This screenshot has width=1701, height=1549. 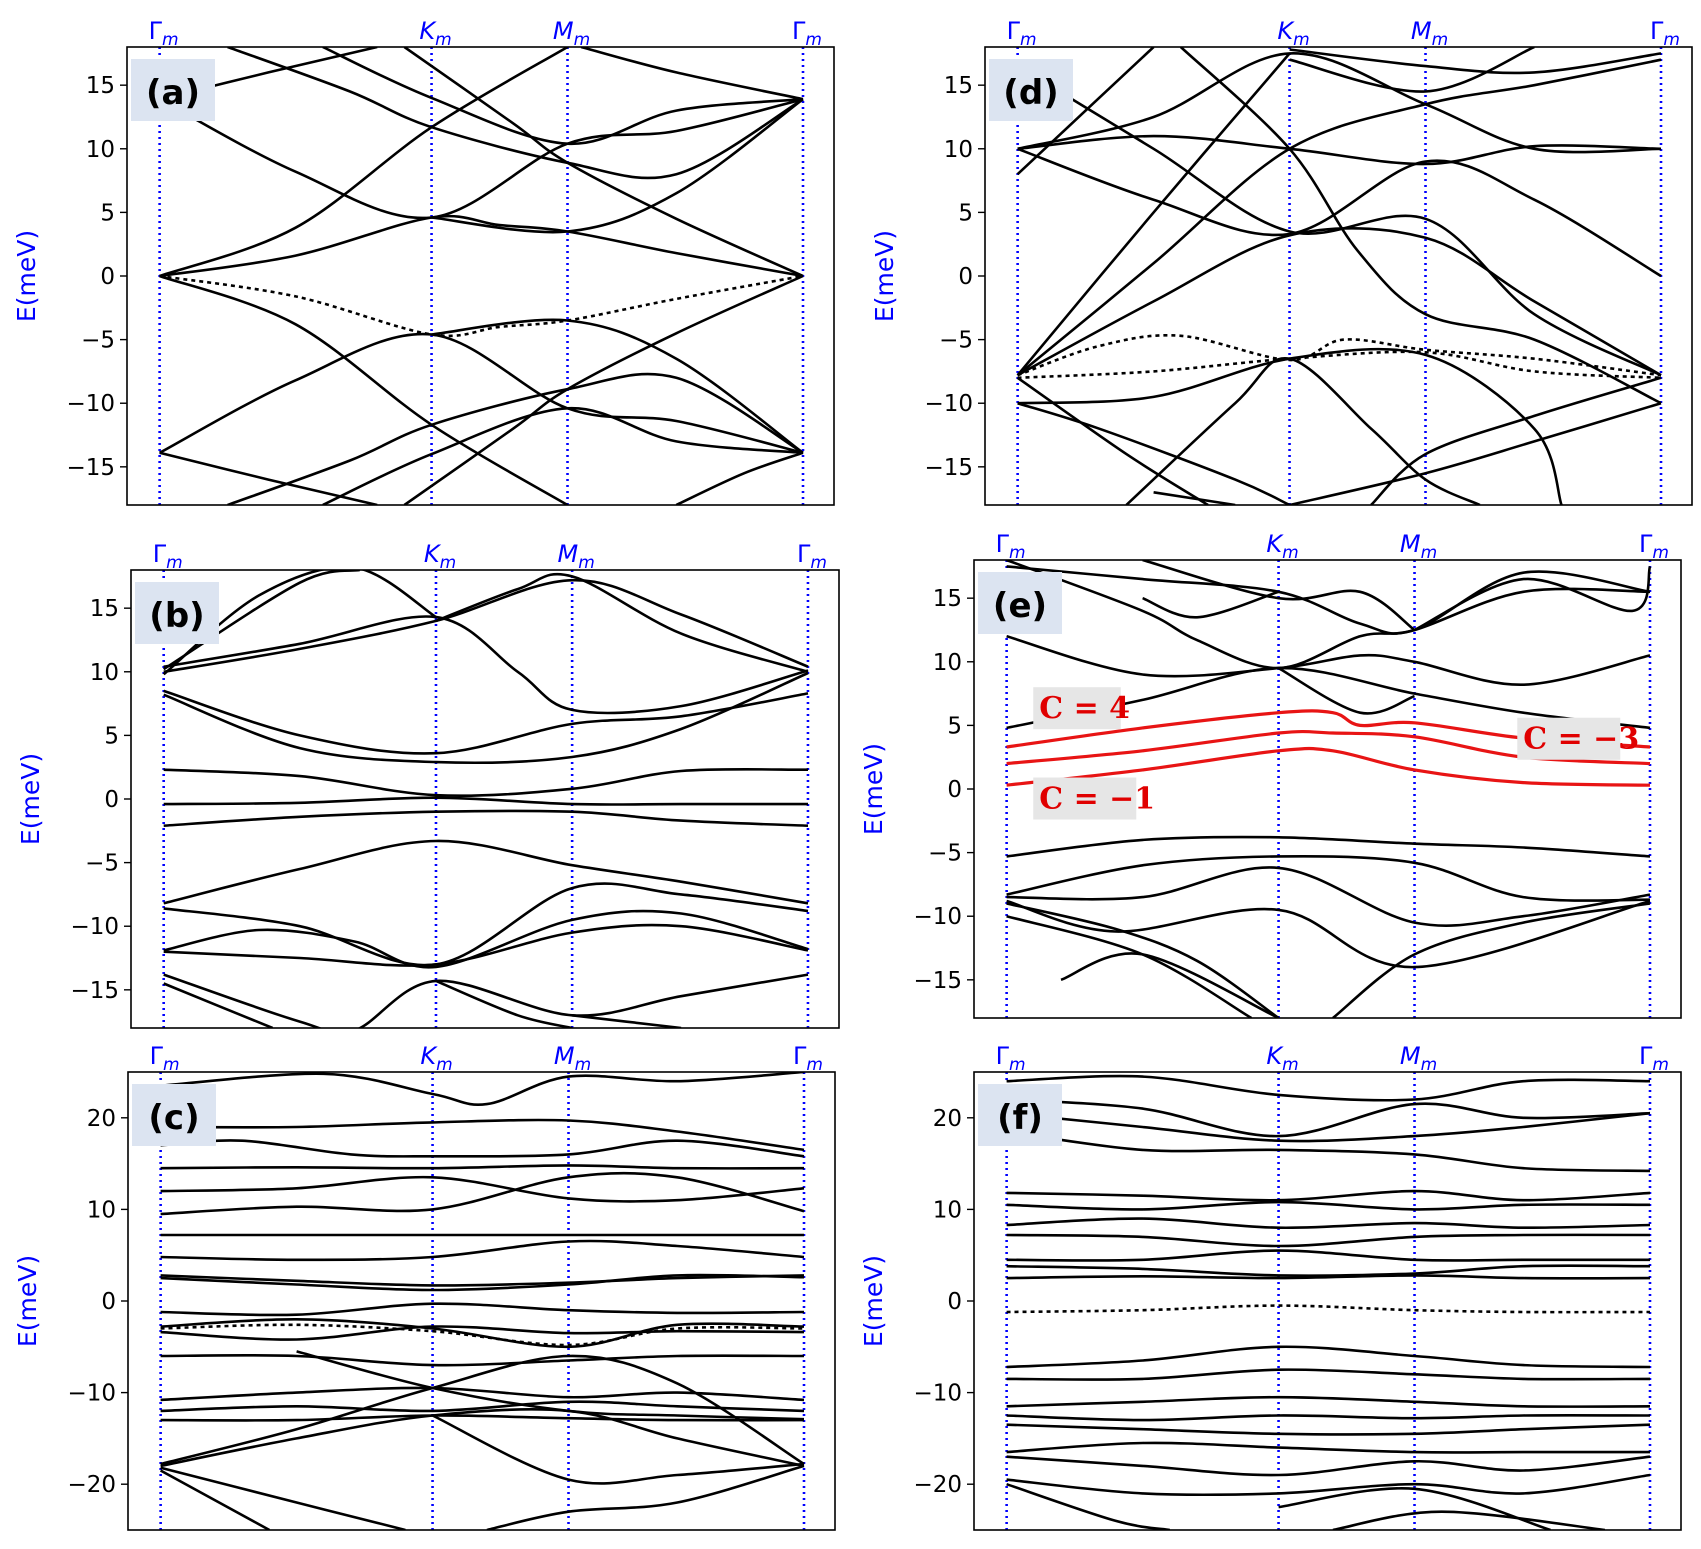 I want to click on y-tick-label: −5, so click(x=102, y=864).